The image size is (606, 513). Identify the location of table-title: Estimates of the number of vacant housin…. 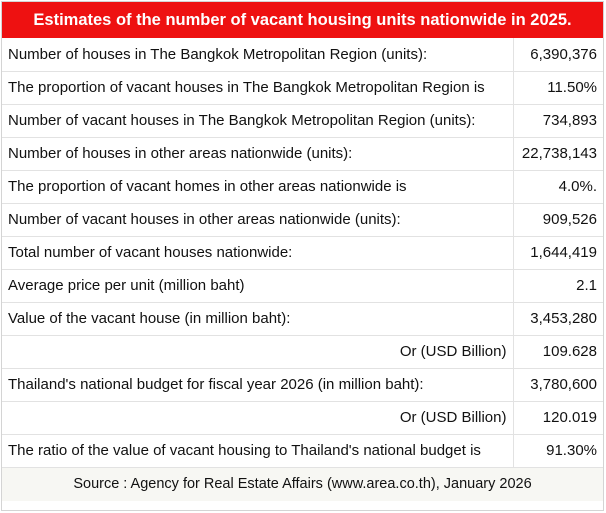
(302, 20).